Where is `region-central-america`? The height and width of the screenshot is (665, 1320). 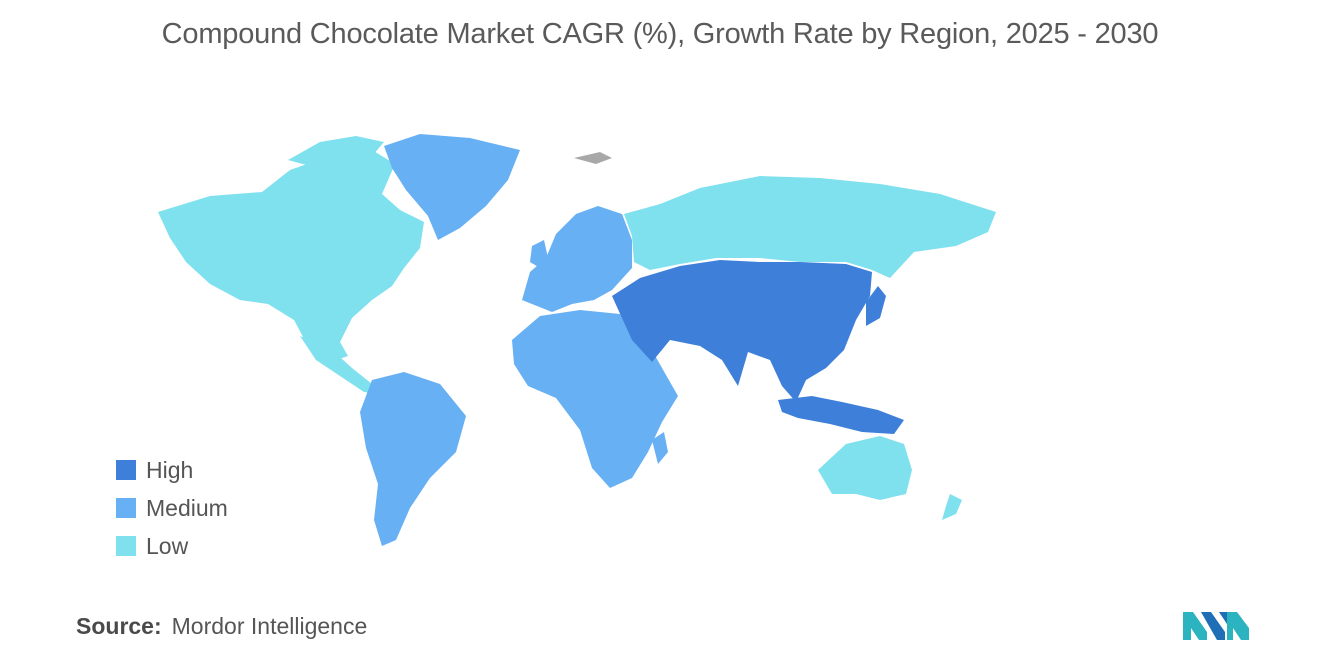 region-central-america is located at coordinates (339, 365).